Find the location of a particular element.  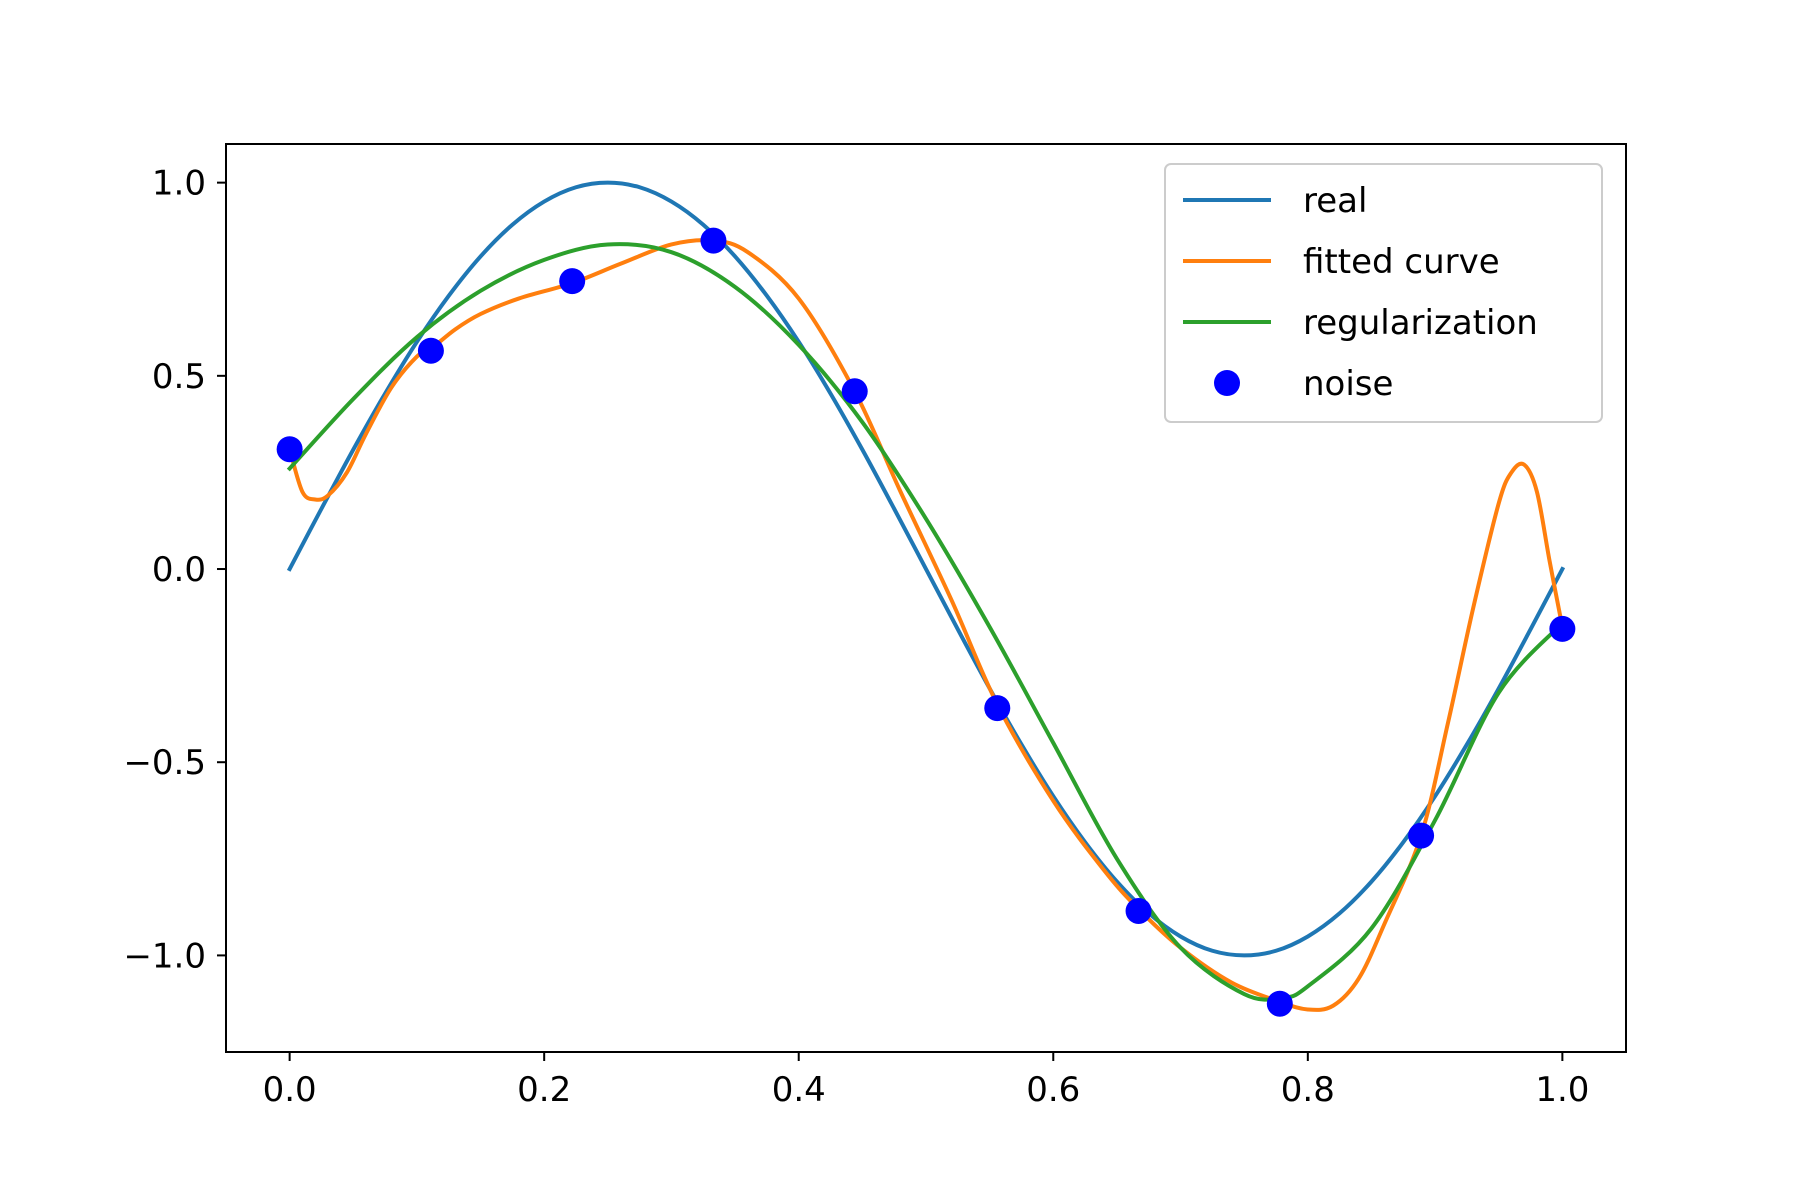

x-tick-label: 0.8 is located at coordinates (1308, 1090).